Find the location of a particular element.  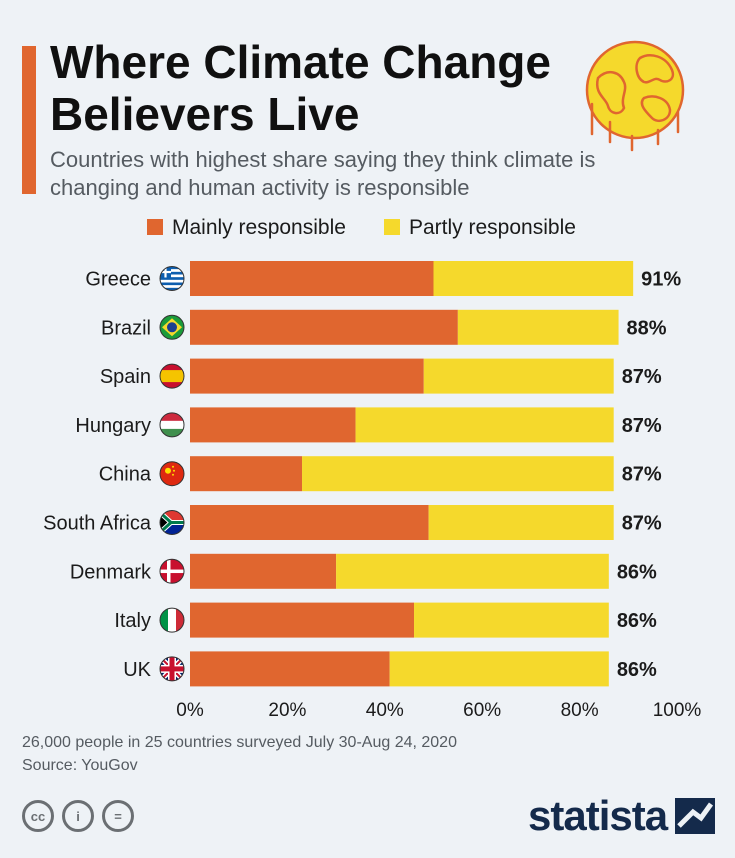

greece-flag-icon is located at coordinates (172, 278).